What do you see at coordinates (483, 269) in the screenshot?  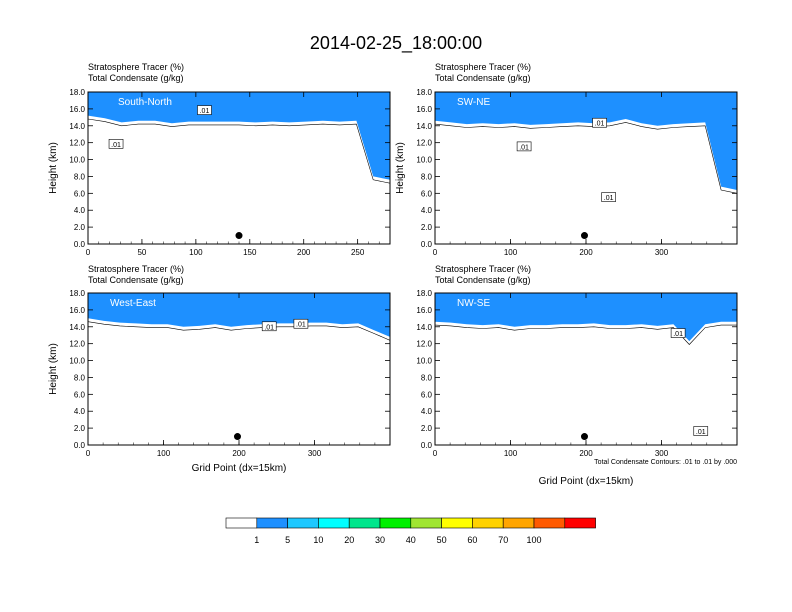 I see `panel-4-header-tracer: Stratosphere Tracer (%)` at bounding box center [483, 269].